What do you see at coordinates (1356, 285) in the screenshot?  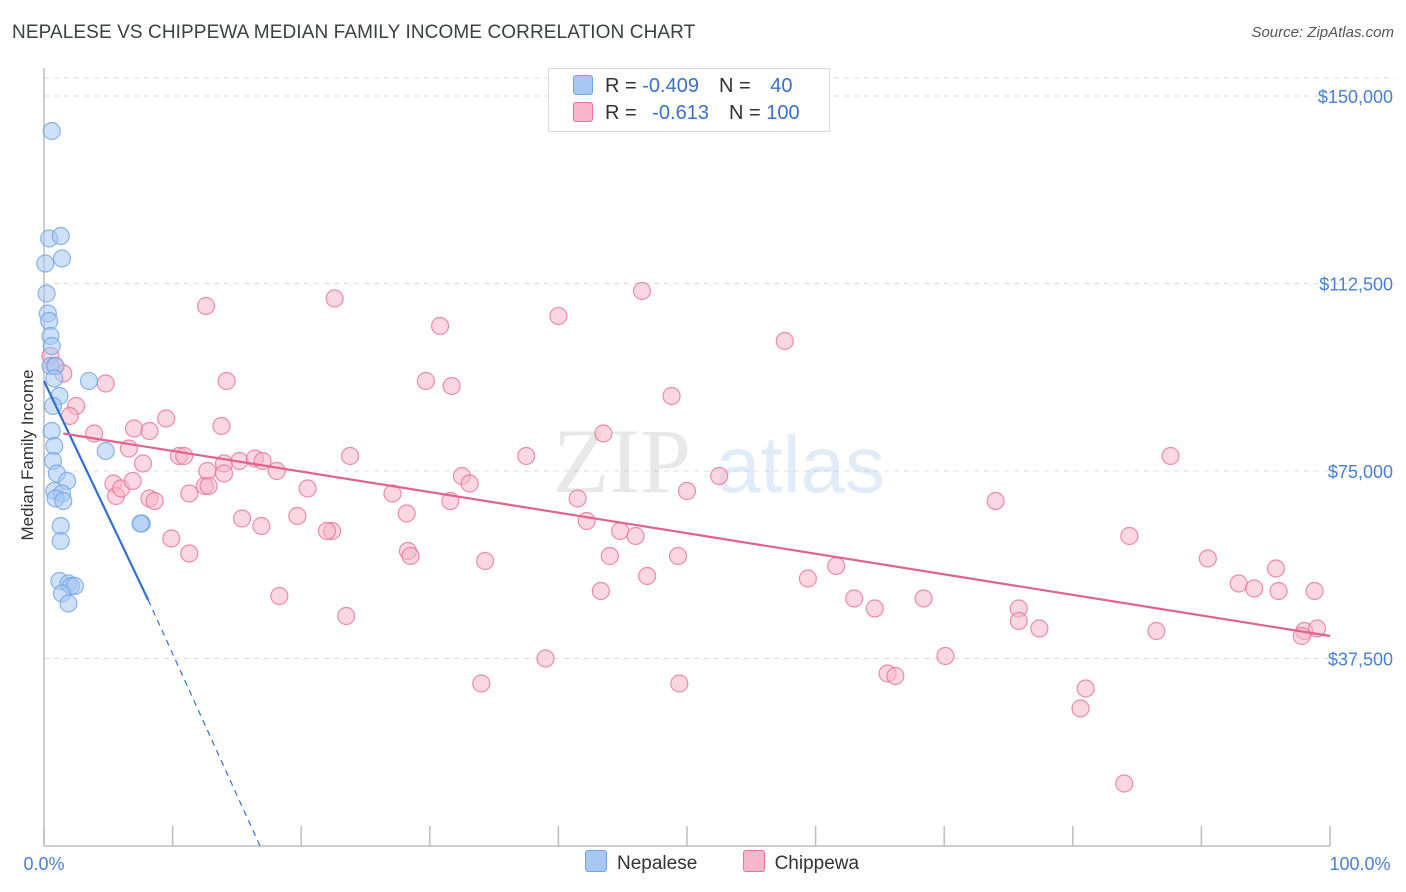 I see `y-tick-label: $112,500` at bounding box center [1356, 285].